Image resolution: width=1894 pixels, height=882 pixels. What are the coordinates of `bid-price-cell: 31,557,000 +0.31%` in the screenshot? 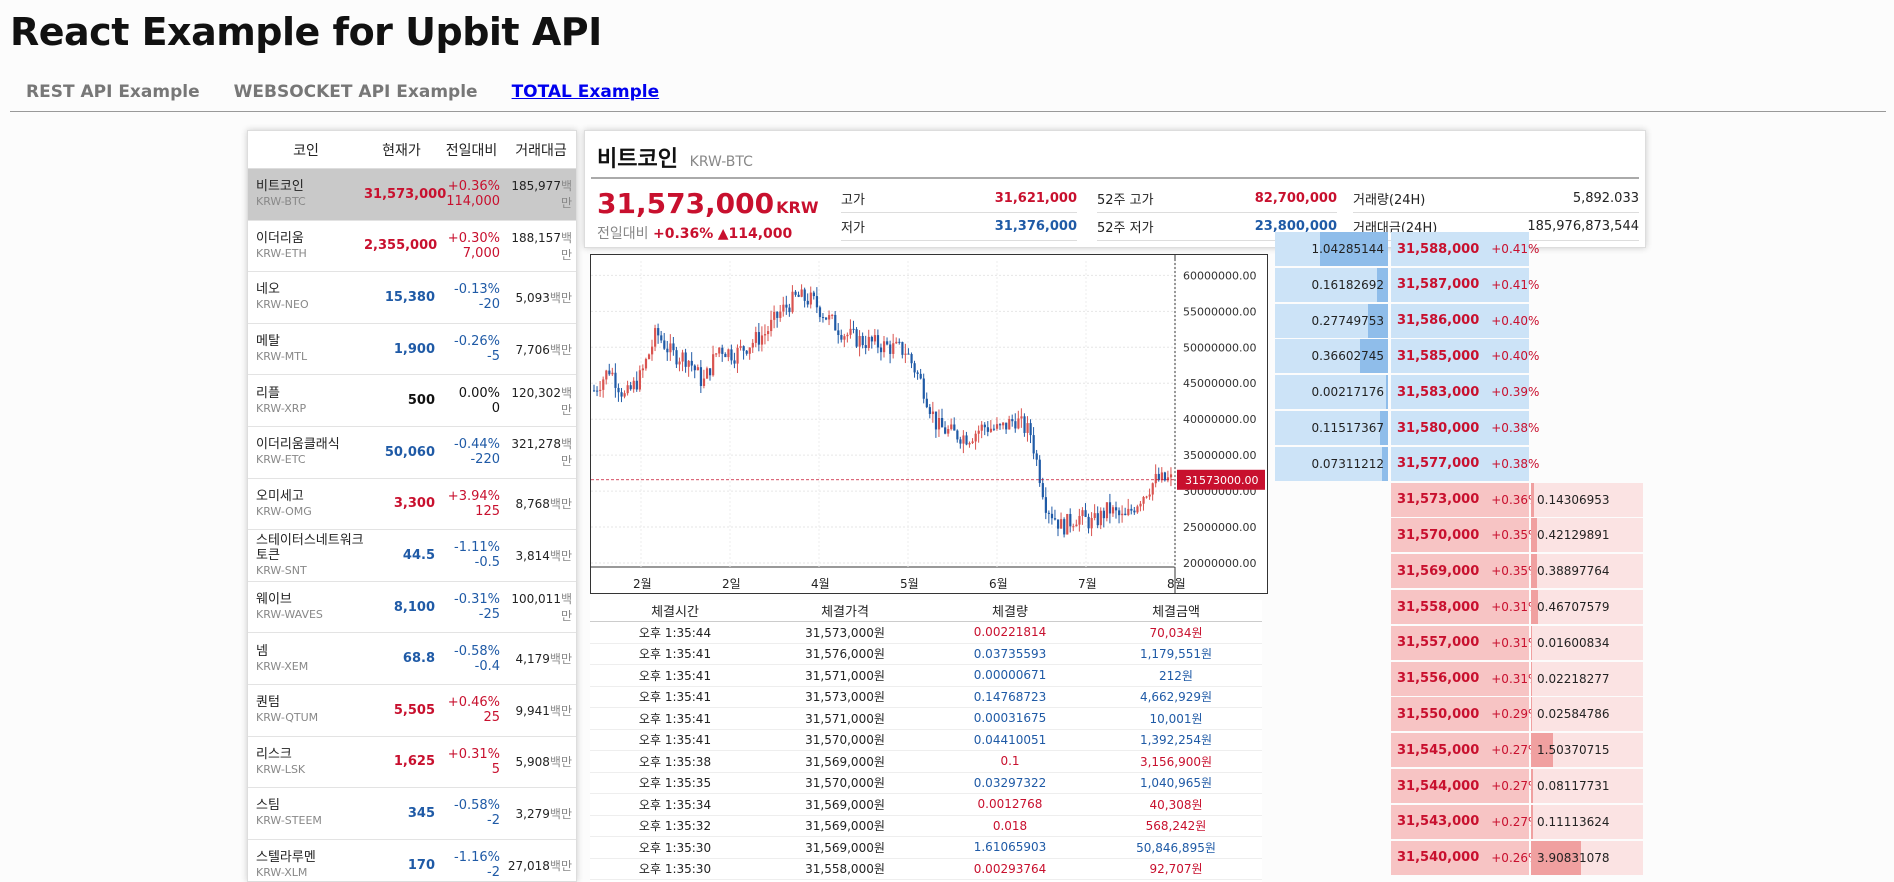 It's located at (1465, 642).